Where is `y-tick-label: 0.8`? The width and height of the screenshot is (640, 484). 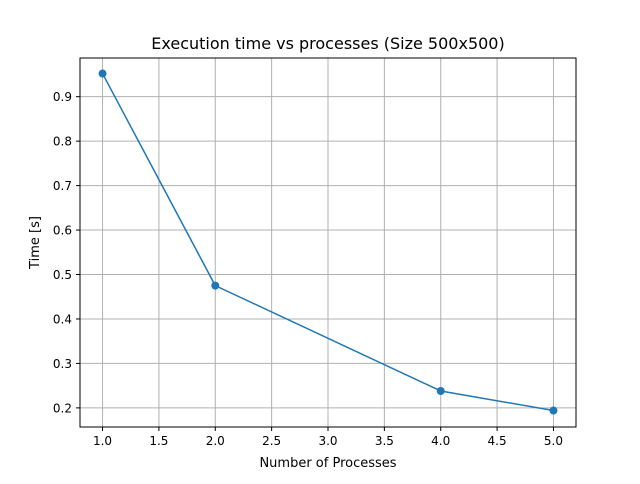
y-tick-label: 0.8 is located at coordinates (62, 142).